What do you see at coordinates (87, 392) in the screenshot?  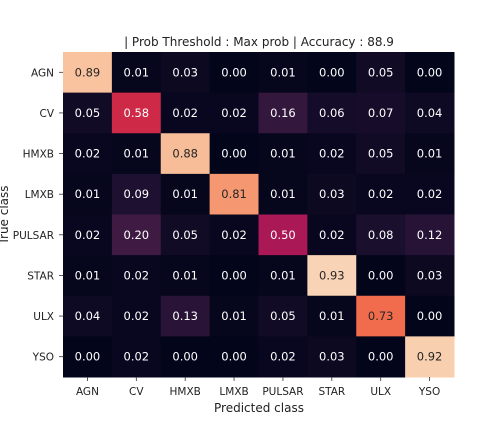 I see `x-tick-label: AGN` at bounding box center [87, 392].